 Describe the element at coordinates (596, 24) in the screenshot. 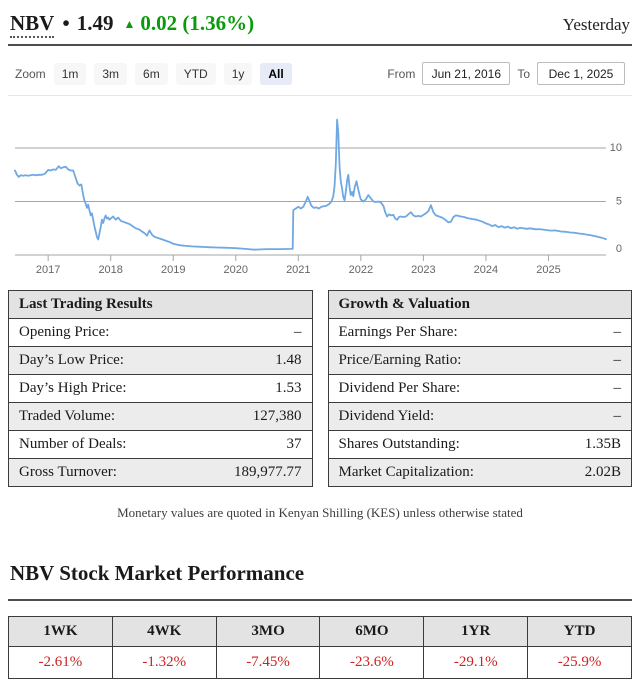

I see `quote-period-label: Yesterday` at that location.